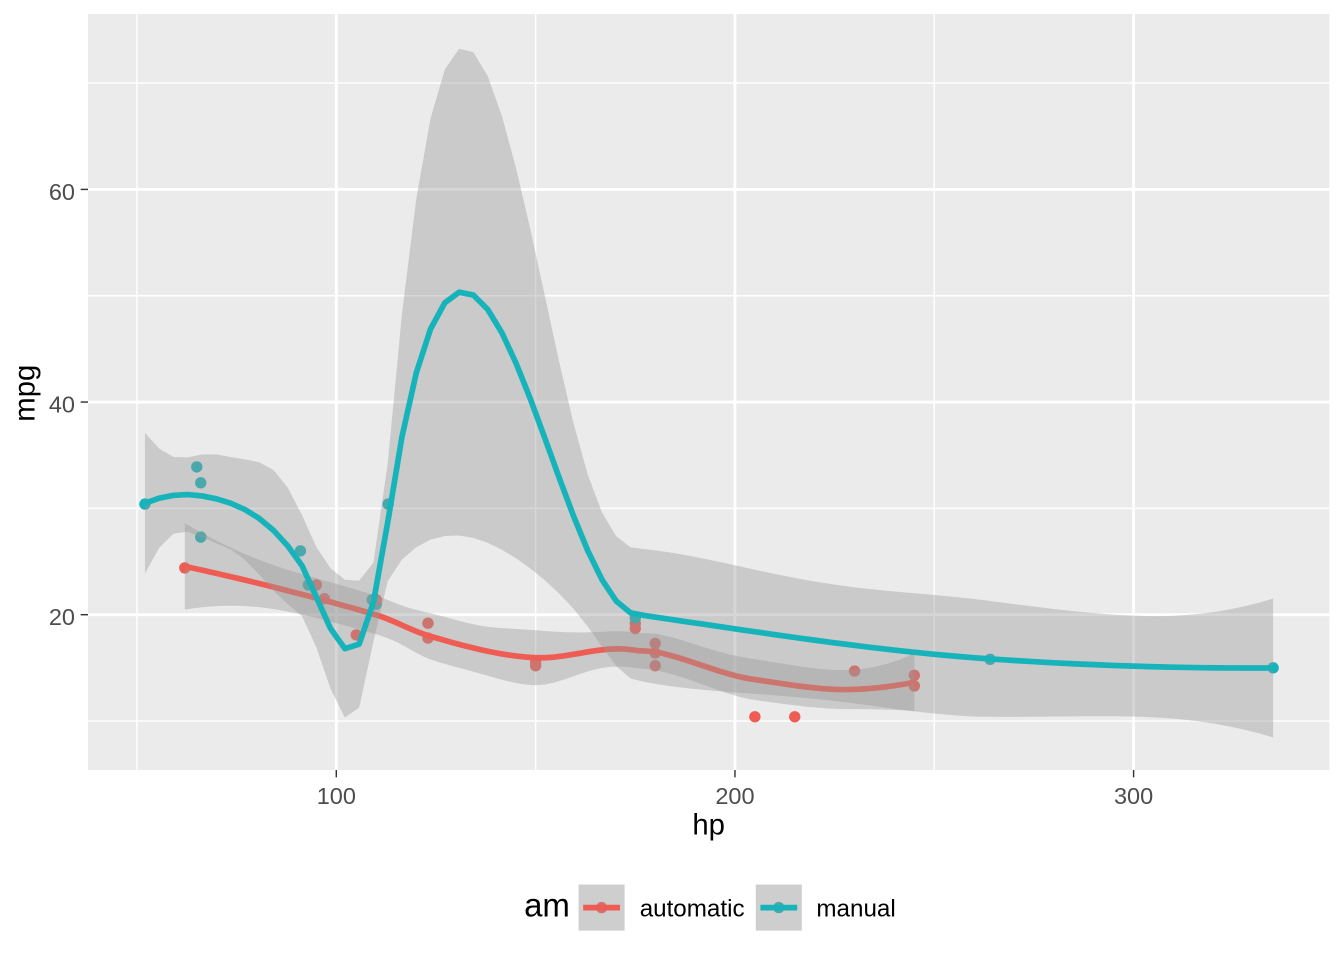 This screenshot has width=1344, height=960. Describe the element at coordinates (855, 909) in the screenshot. I see `svg-text: manual` at that location.